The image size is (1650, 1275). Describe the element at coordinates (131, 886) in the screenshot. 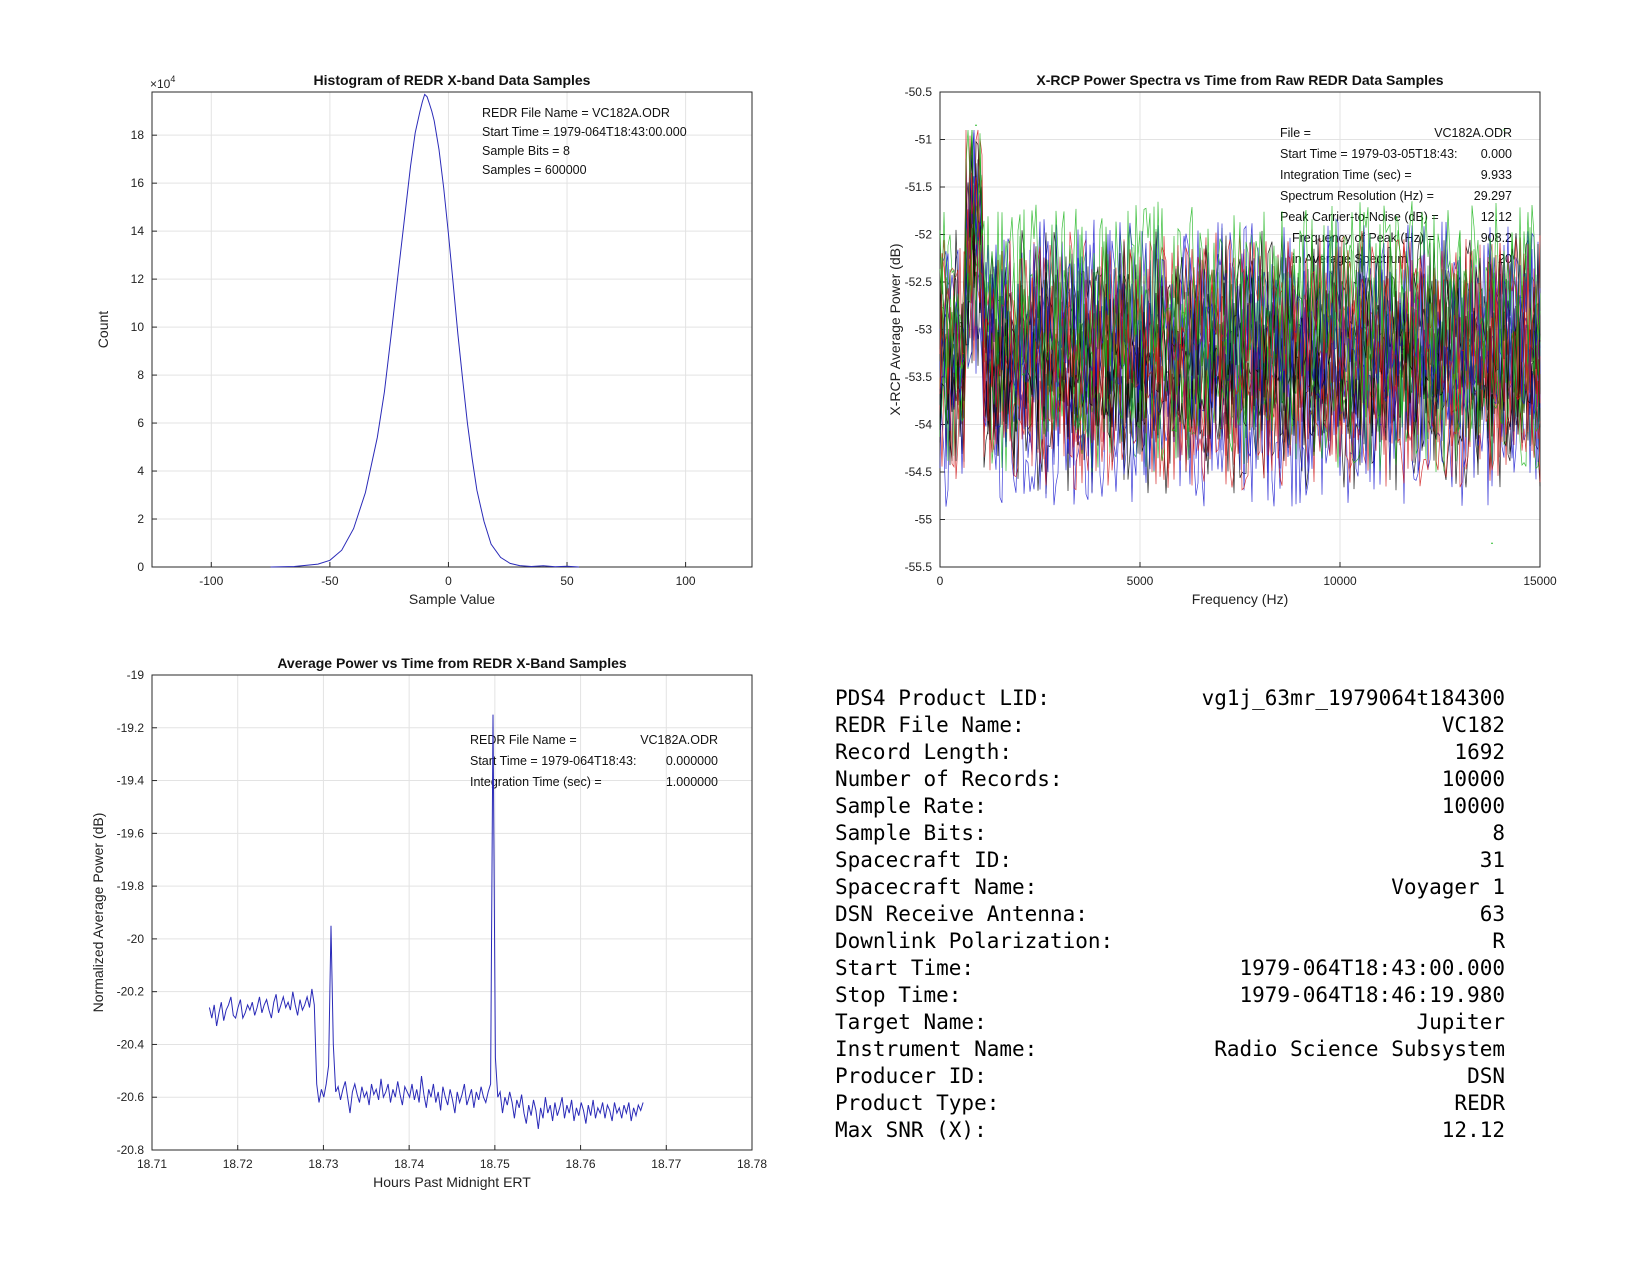

I see `power-ytick-label: -19.8` at that location.